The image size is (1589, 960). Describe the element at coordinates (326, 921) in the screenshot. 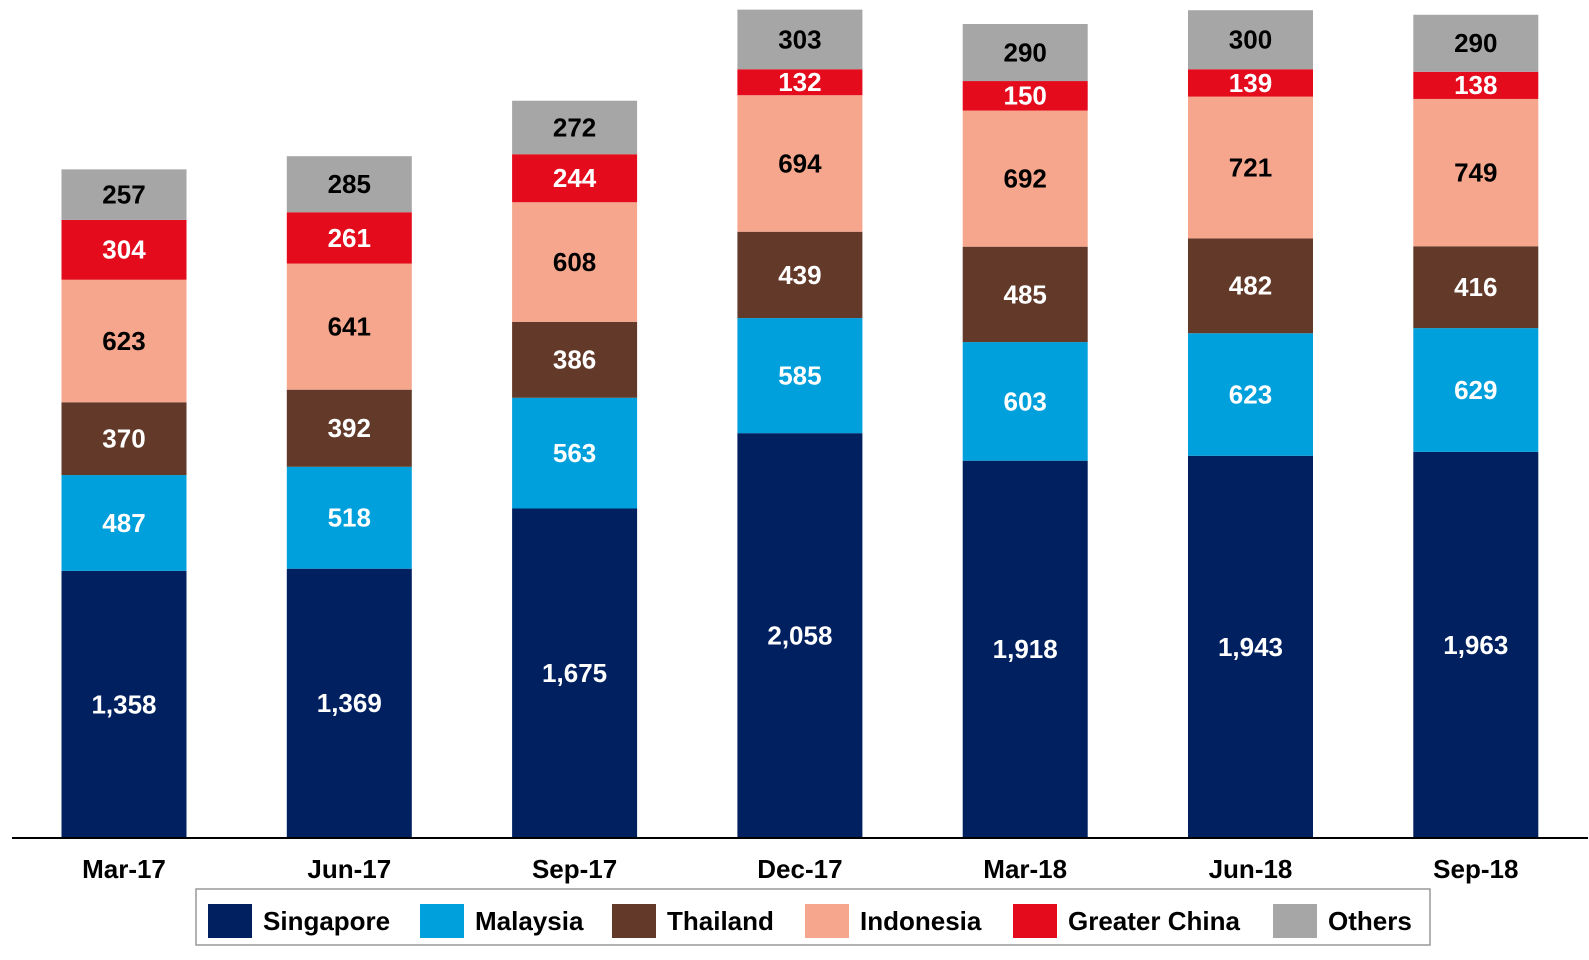

I see `legend-label: Singapore` at that location.